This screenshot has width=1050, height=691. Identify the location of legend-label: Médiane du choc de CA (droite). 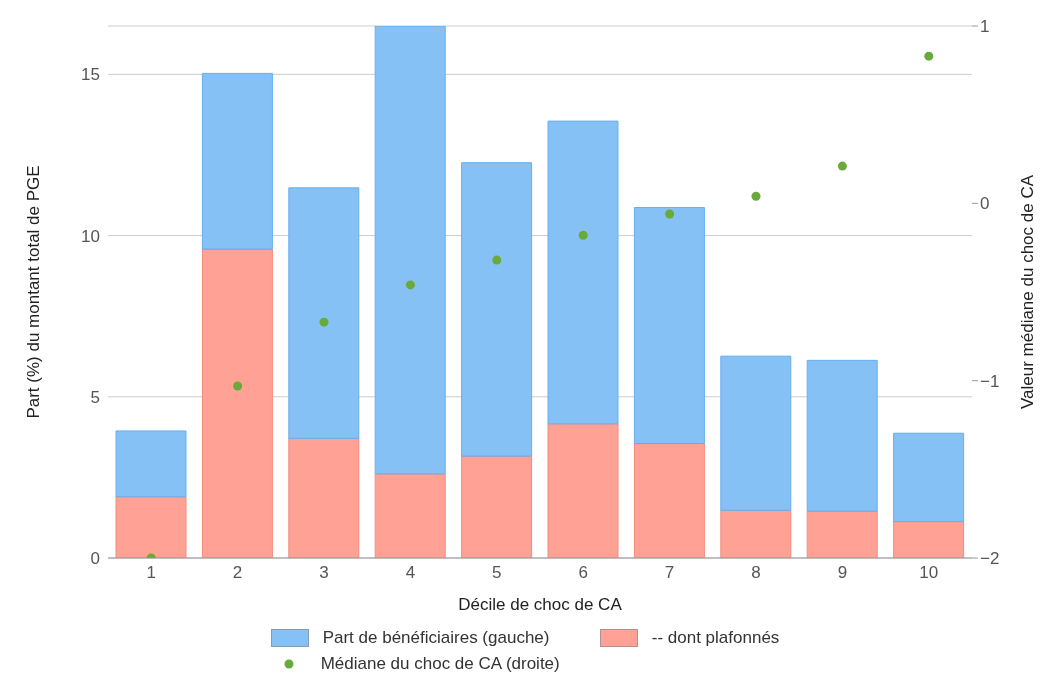
(440, 664).